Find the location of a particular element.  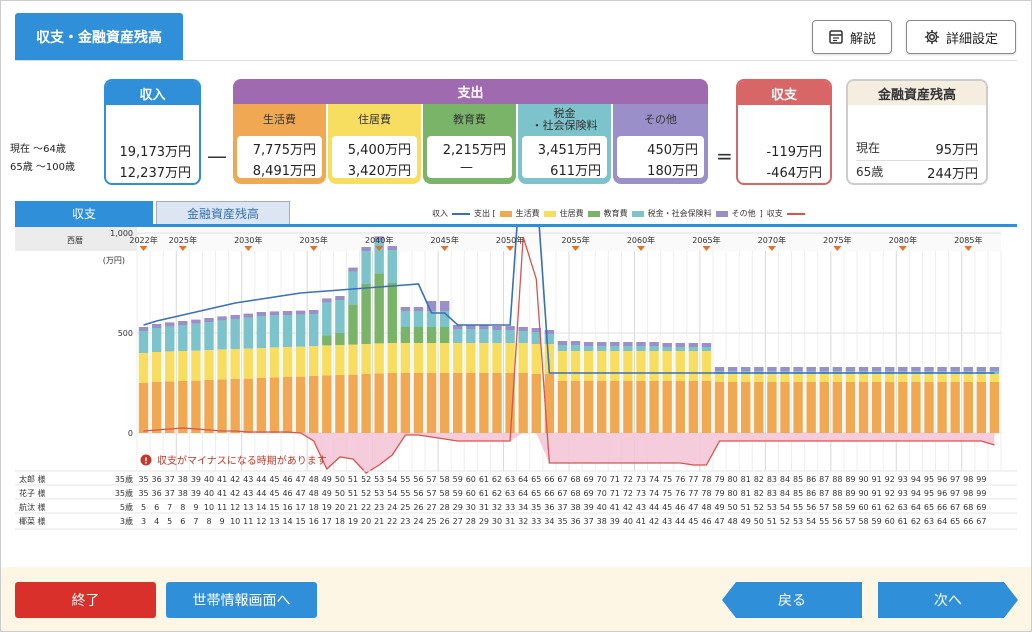

age-cell: 61 is located at coordinates (484, 479).